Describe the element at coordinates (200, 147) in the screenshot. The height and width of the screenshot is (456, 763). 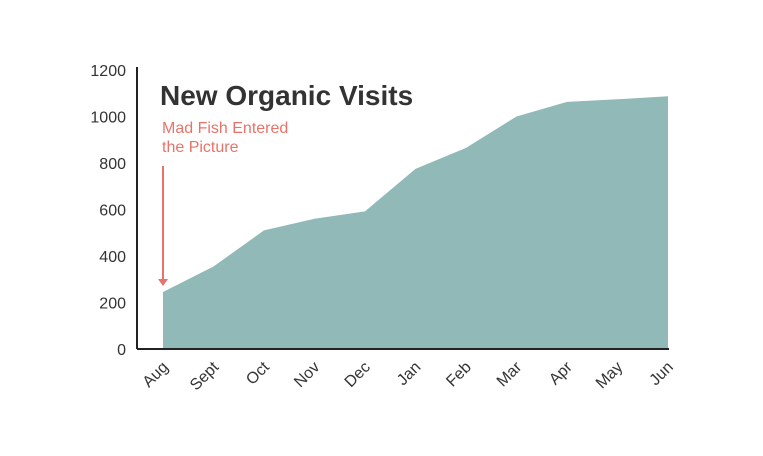
I see `annotation-text-line2: the Picture` at that location.